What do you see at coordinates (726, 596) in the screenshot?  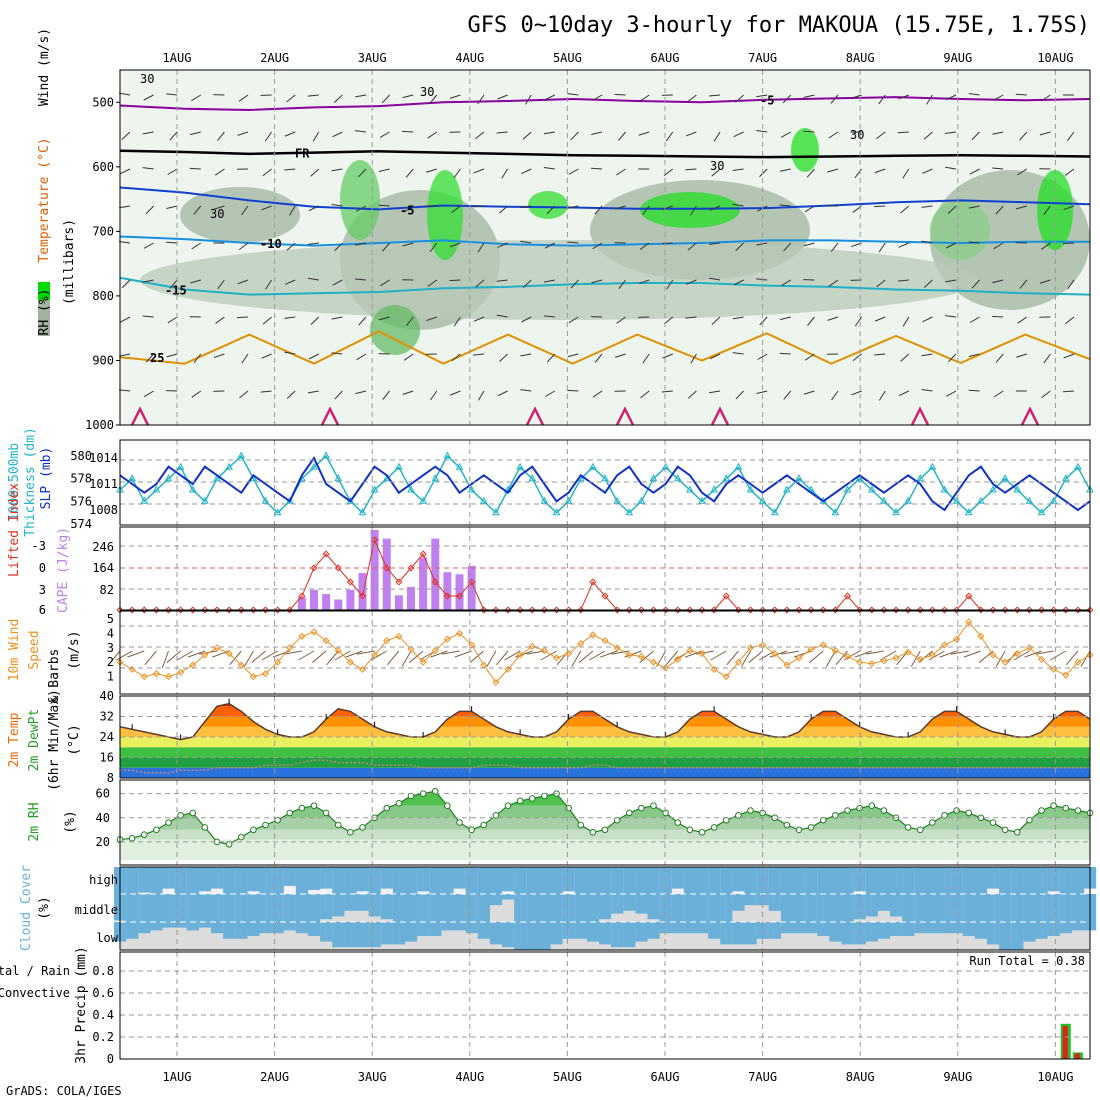 I see `lifted-index-point` at bounding box center [726, 596].